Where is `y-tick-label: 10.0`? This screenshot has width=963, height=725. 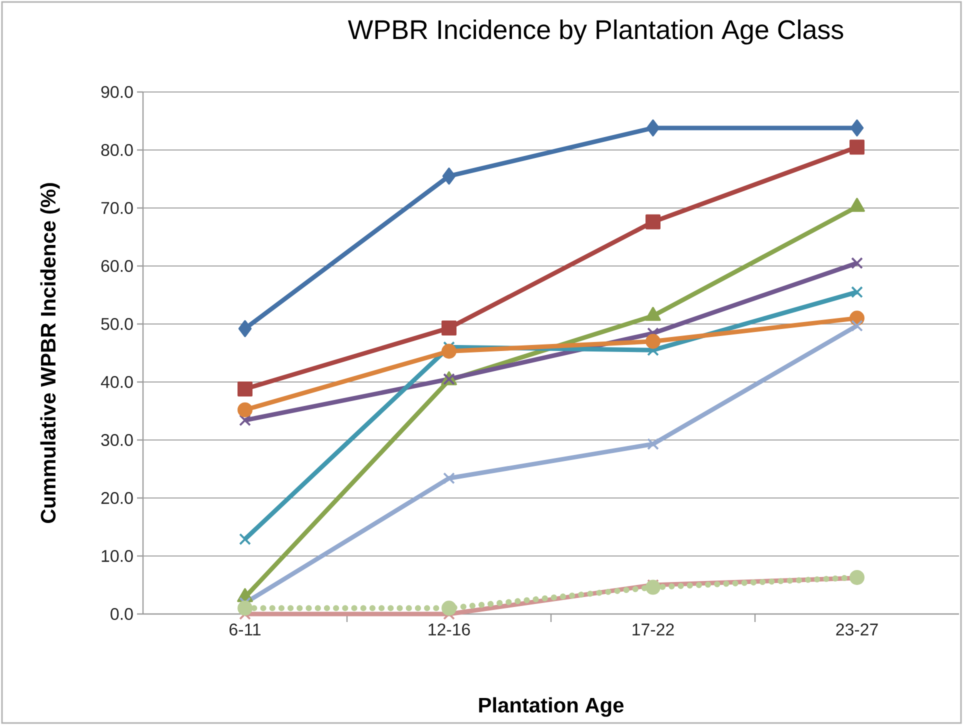 y-tick-label: 10.0 is located at coordinates (117, 556).